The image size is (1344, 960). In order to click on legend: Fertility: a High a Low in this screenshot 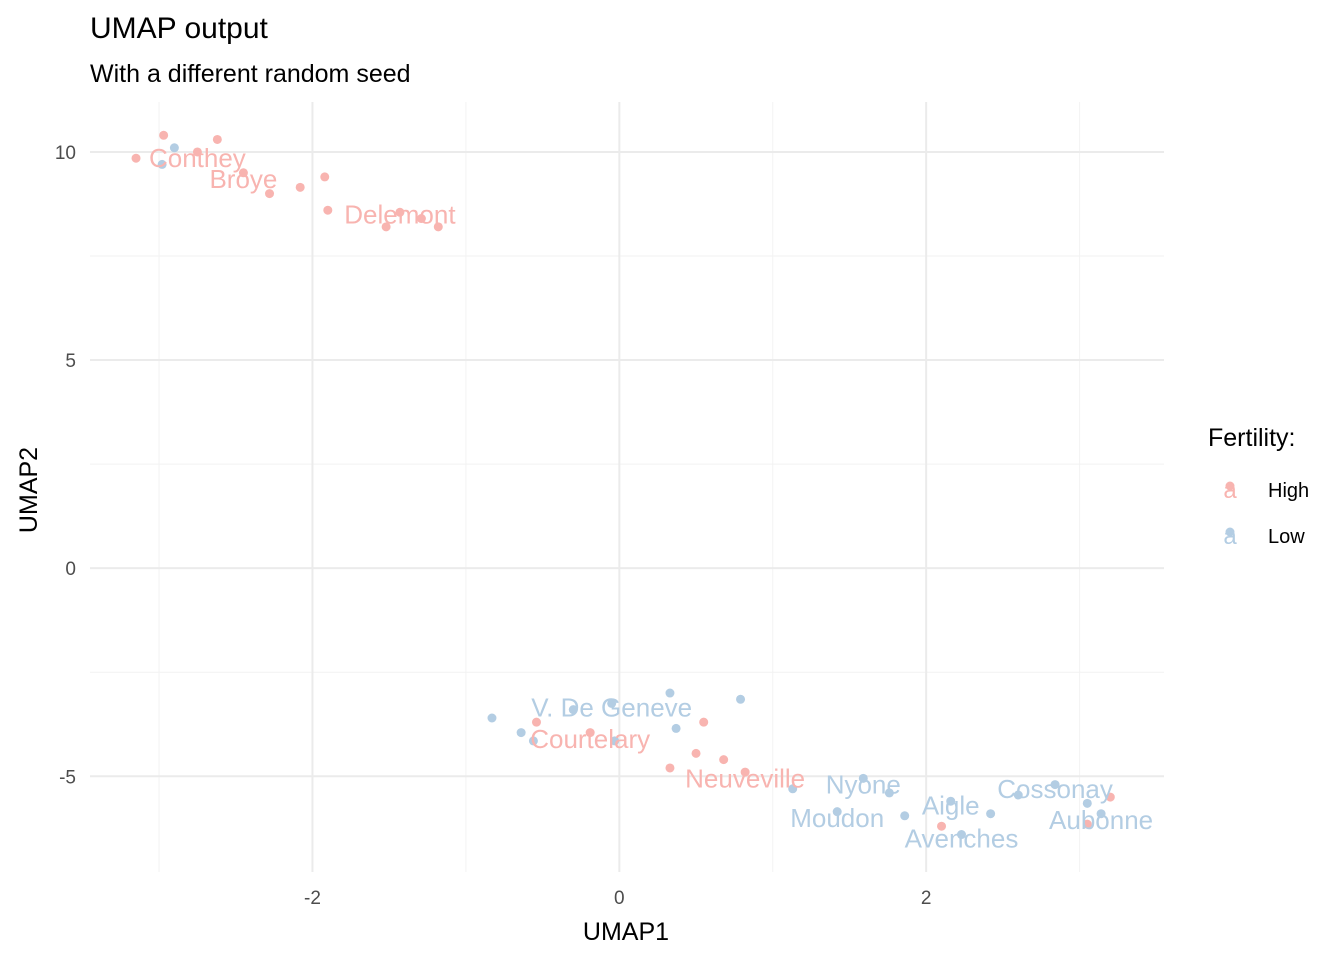, I will do `click(1258, 487)`.